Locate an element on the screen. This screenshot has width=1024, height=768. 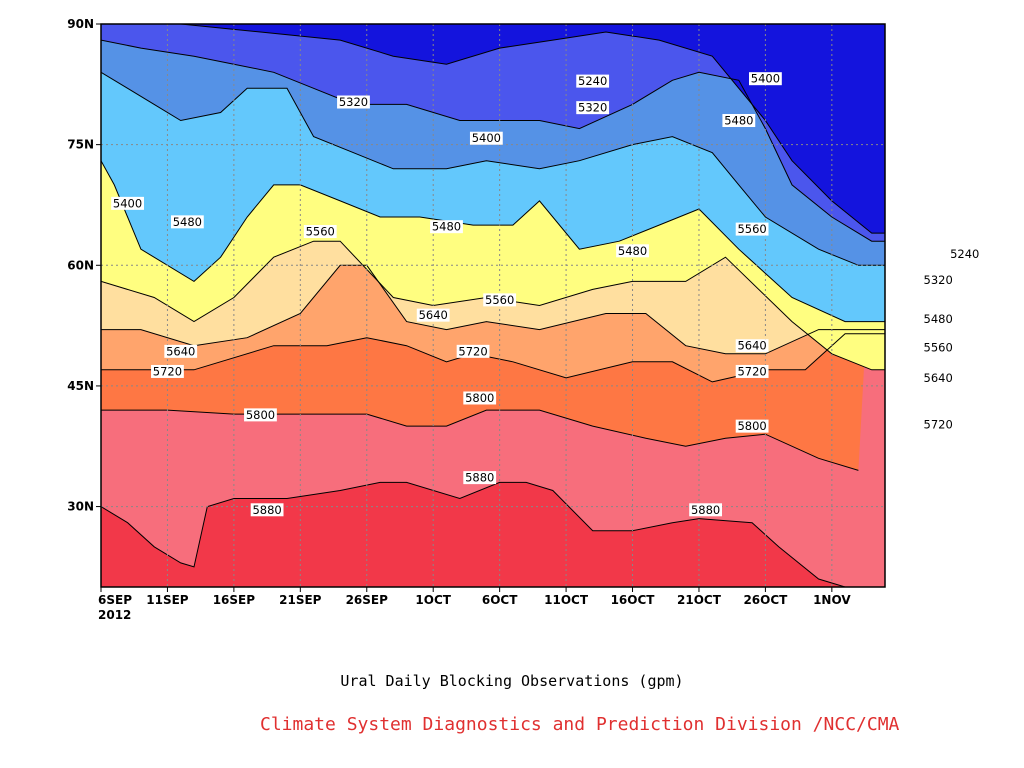
y-tick-label: 75N is located at coordinates (80, 145).